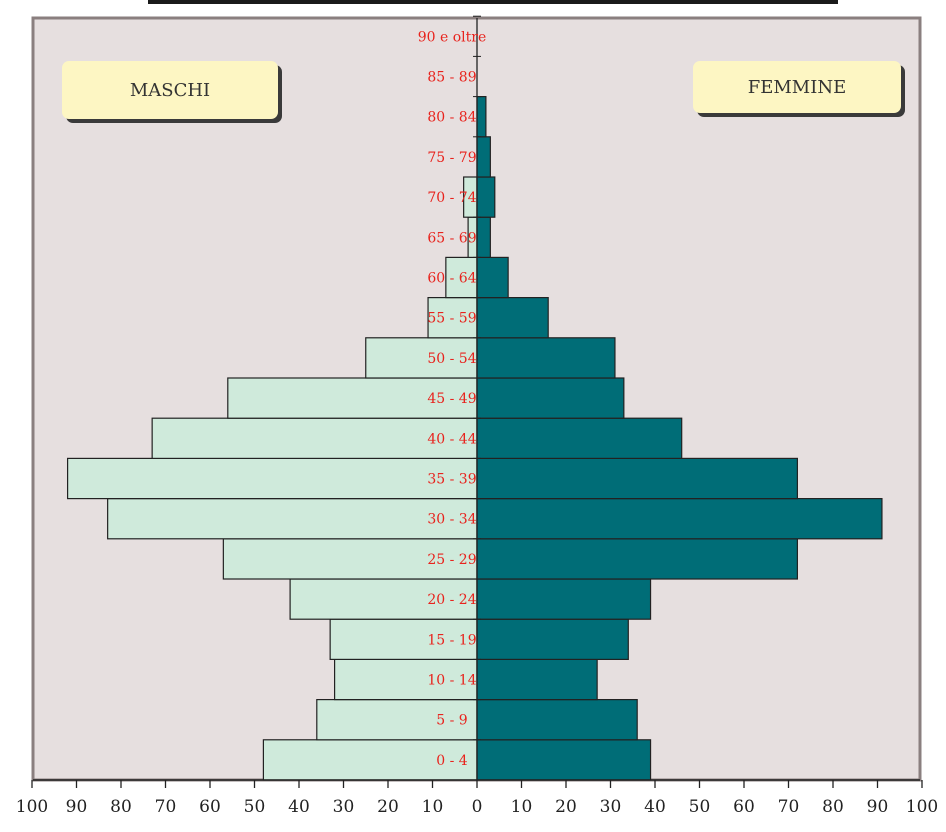 This screenshot has height=832, width=946. Describe the element at coordinates (833, 807) in the screenshot. I see `x-tick-label-18: 80` at that location.